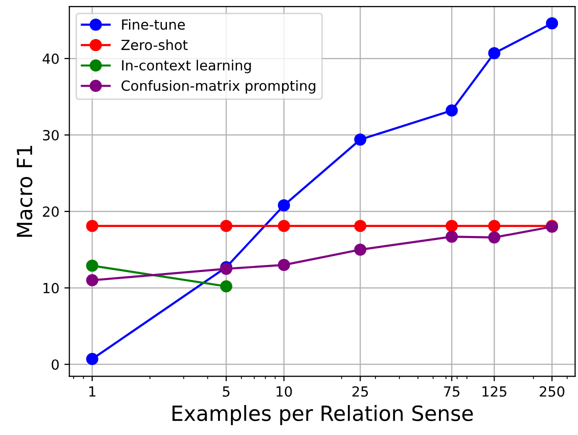 The width and height of the screenshot is (578, 435). What do you see at coordinates (51, 135) in the screenshot?
I see `y-tick-label: 30` at bounding box center [51, 135].